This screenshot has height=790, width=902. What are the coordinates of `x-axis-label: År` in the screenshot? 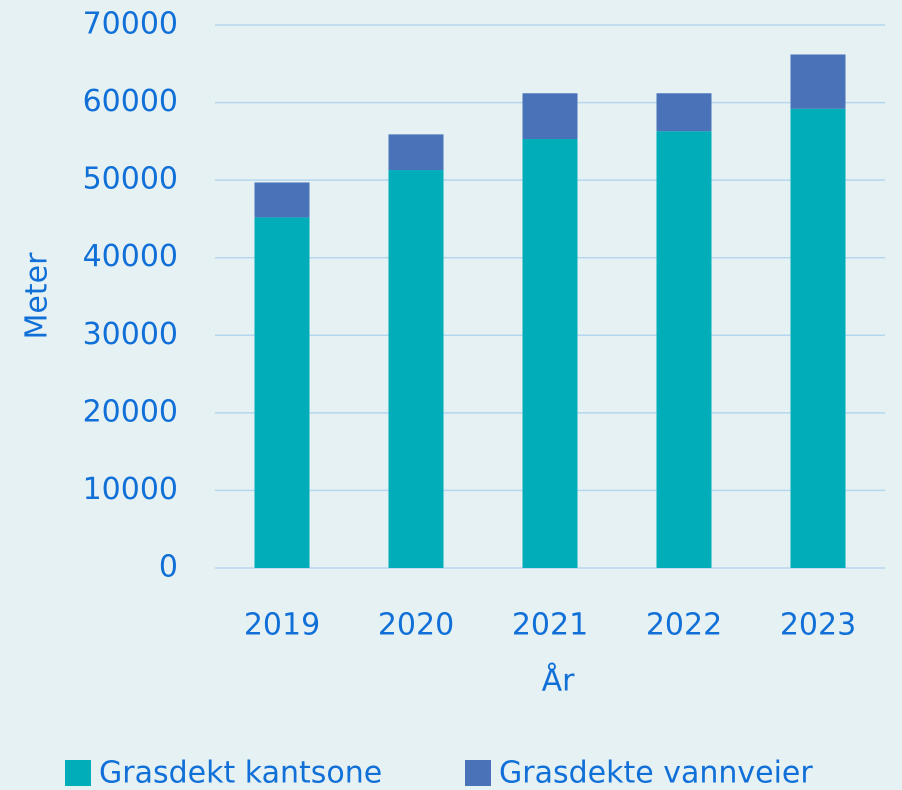 It's located at (559, 681).